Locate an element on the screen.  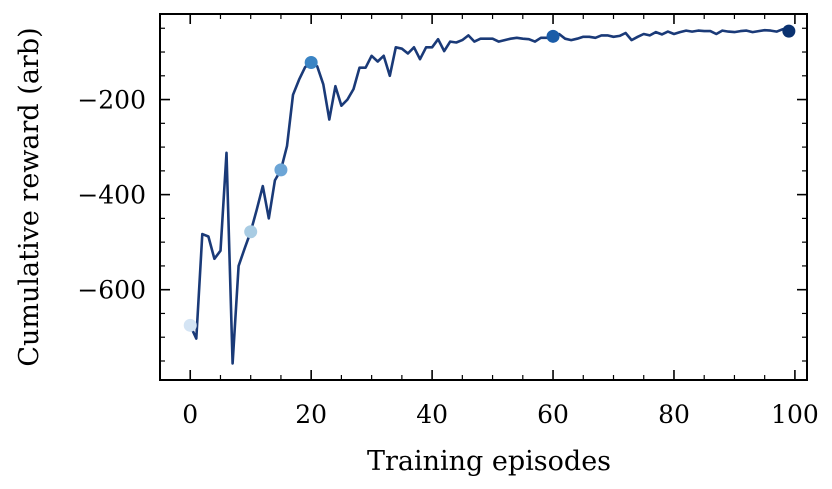
x-tick-label: 40 is located at coordinates (432, 414).